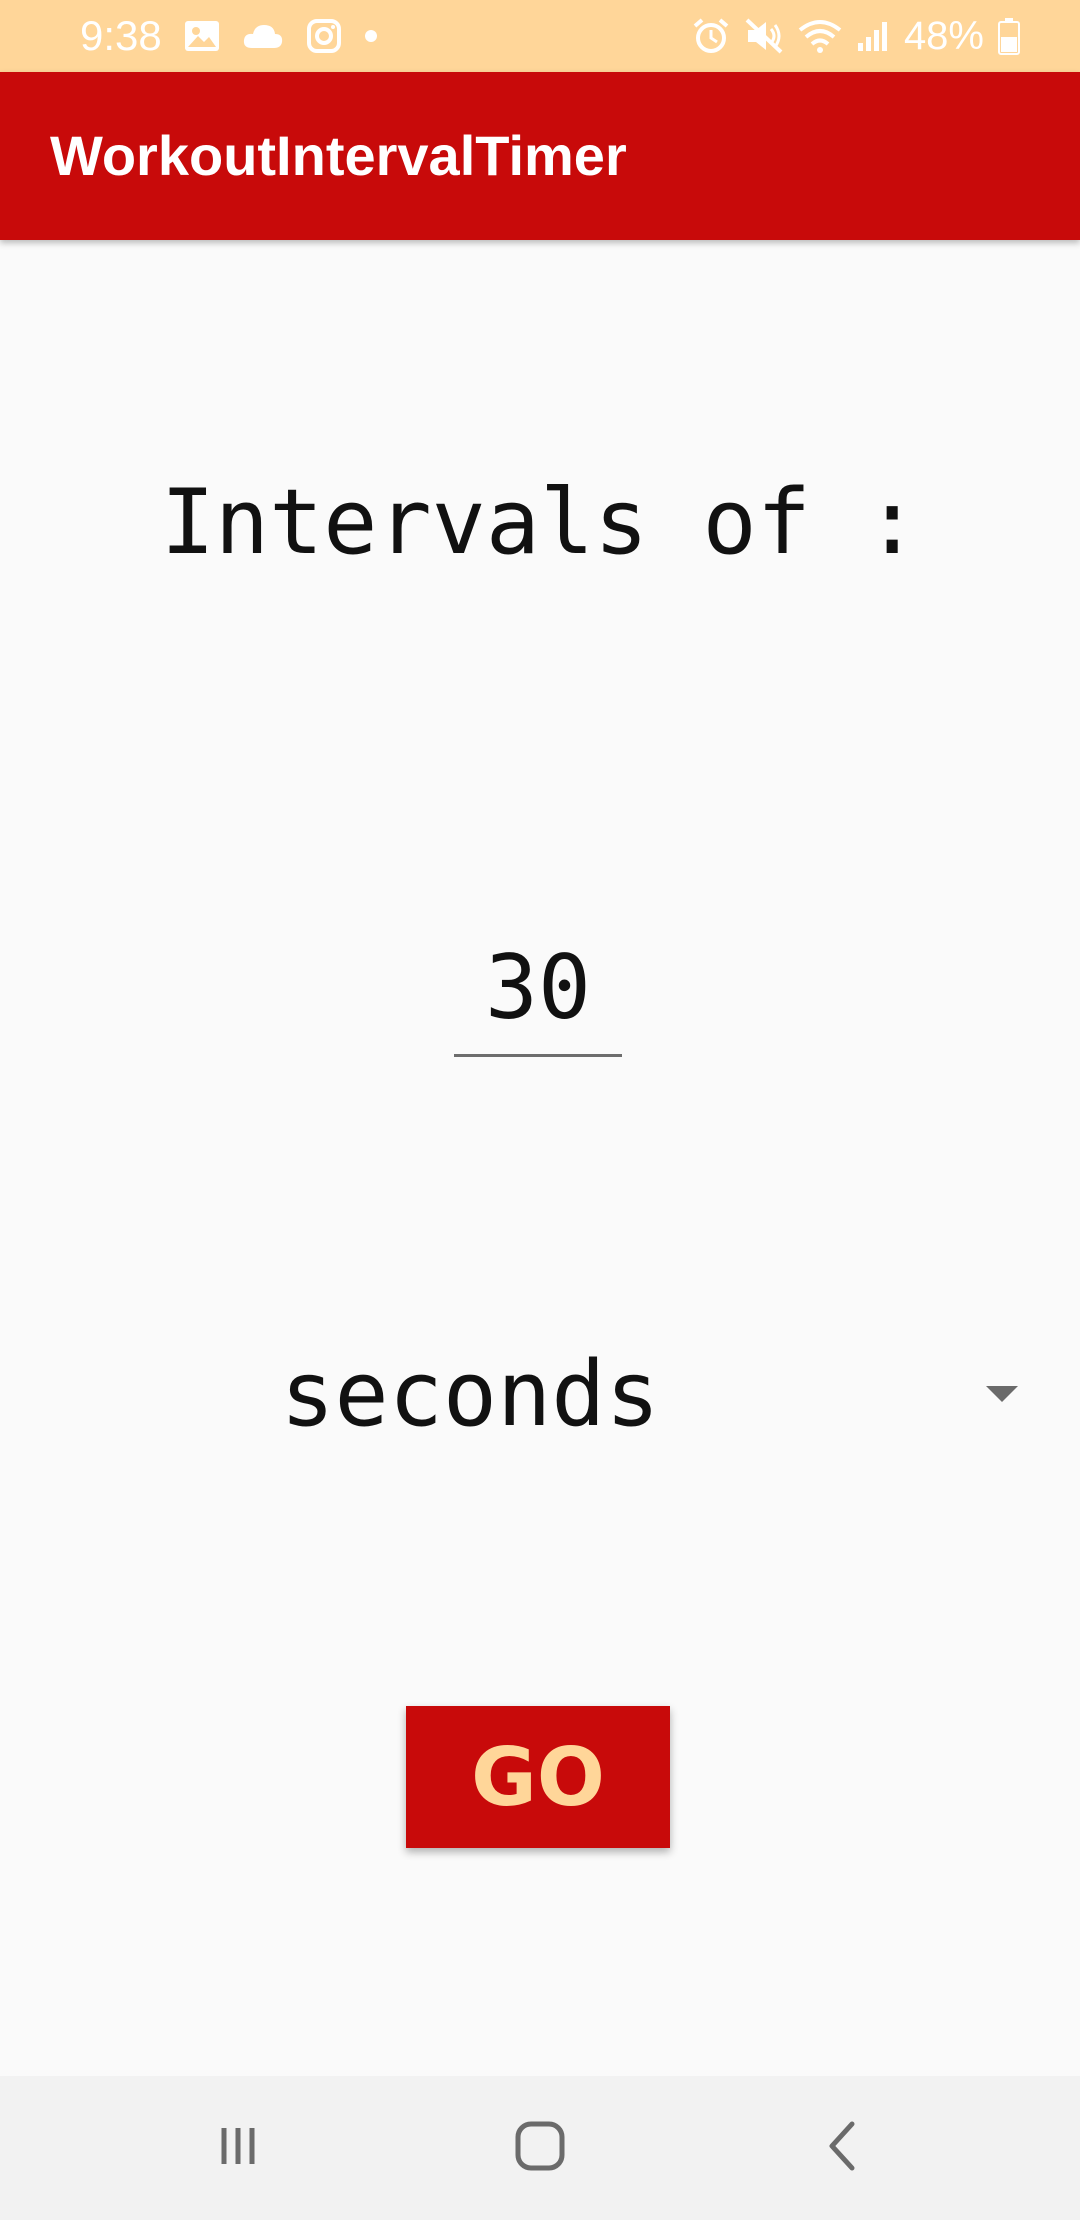 This screenshot has height=2220, width=1080. I want to click on instagram-icon, so click(324, 36).